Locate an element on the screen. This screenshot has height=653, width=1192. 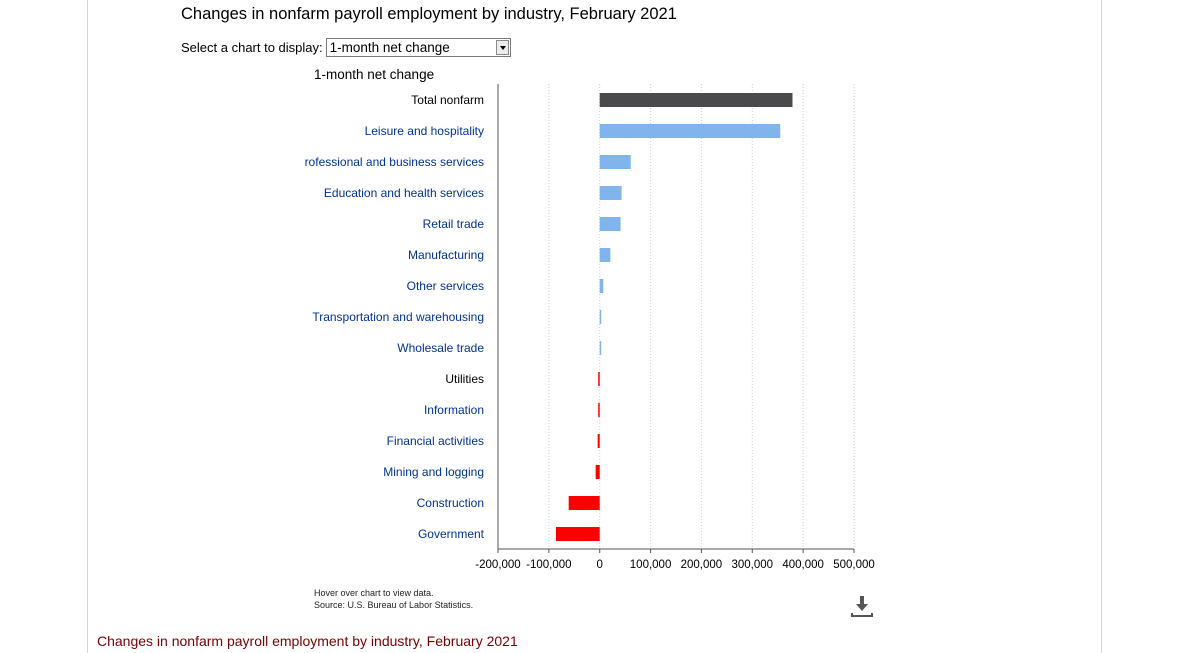
category-label-4: Education and health services is located at coordinates (404, 193).